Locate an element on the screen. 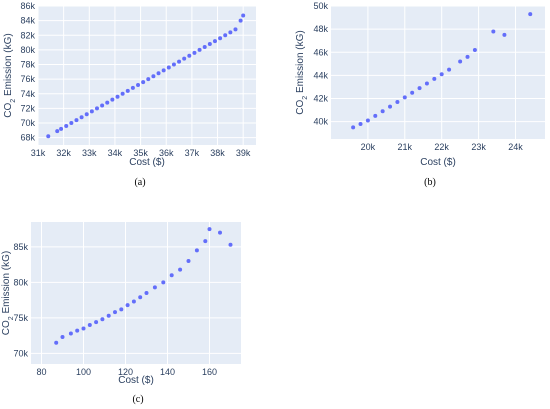 This screenshot has width=550, height=409. y-tick-label: 48k is located at coordinates (320, 29).